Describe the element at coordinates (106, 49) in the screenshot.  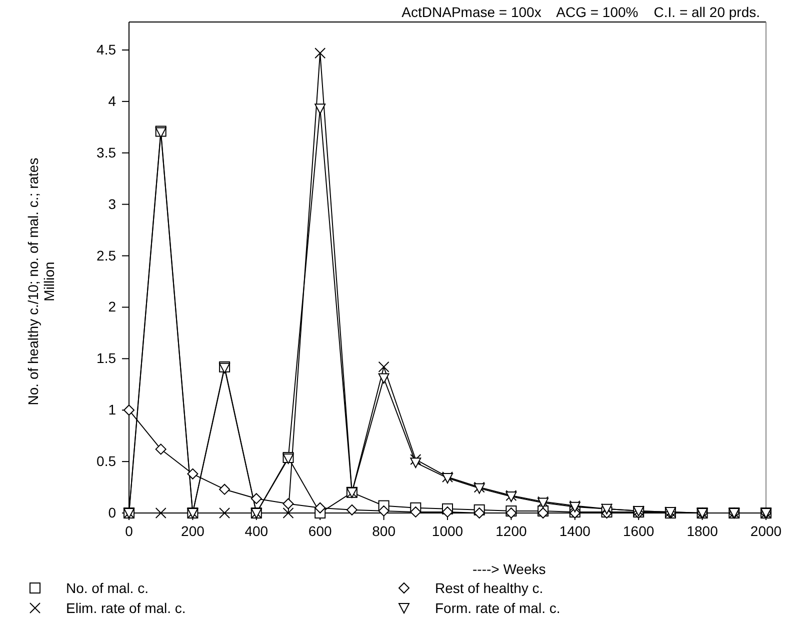
I see `y-tick-label: 4.5` at that location.